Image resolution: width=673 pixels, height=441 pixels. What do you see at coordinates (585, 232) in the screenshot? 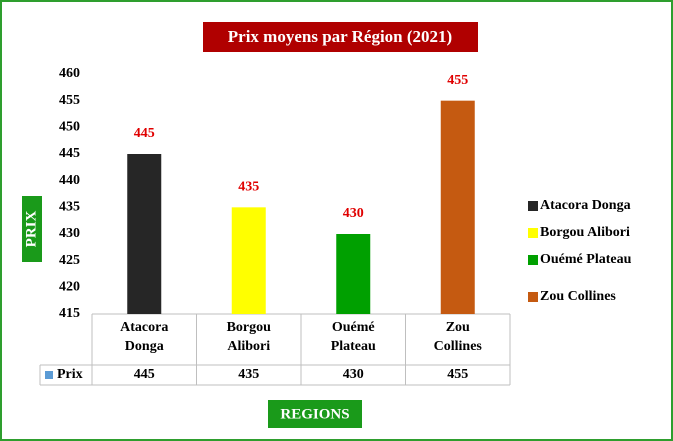
I see `legend-label: Borgou Alibori` at bounding box center [585, 232].